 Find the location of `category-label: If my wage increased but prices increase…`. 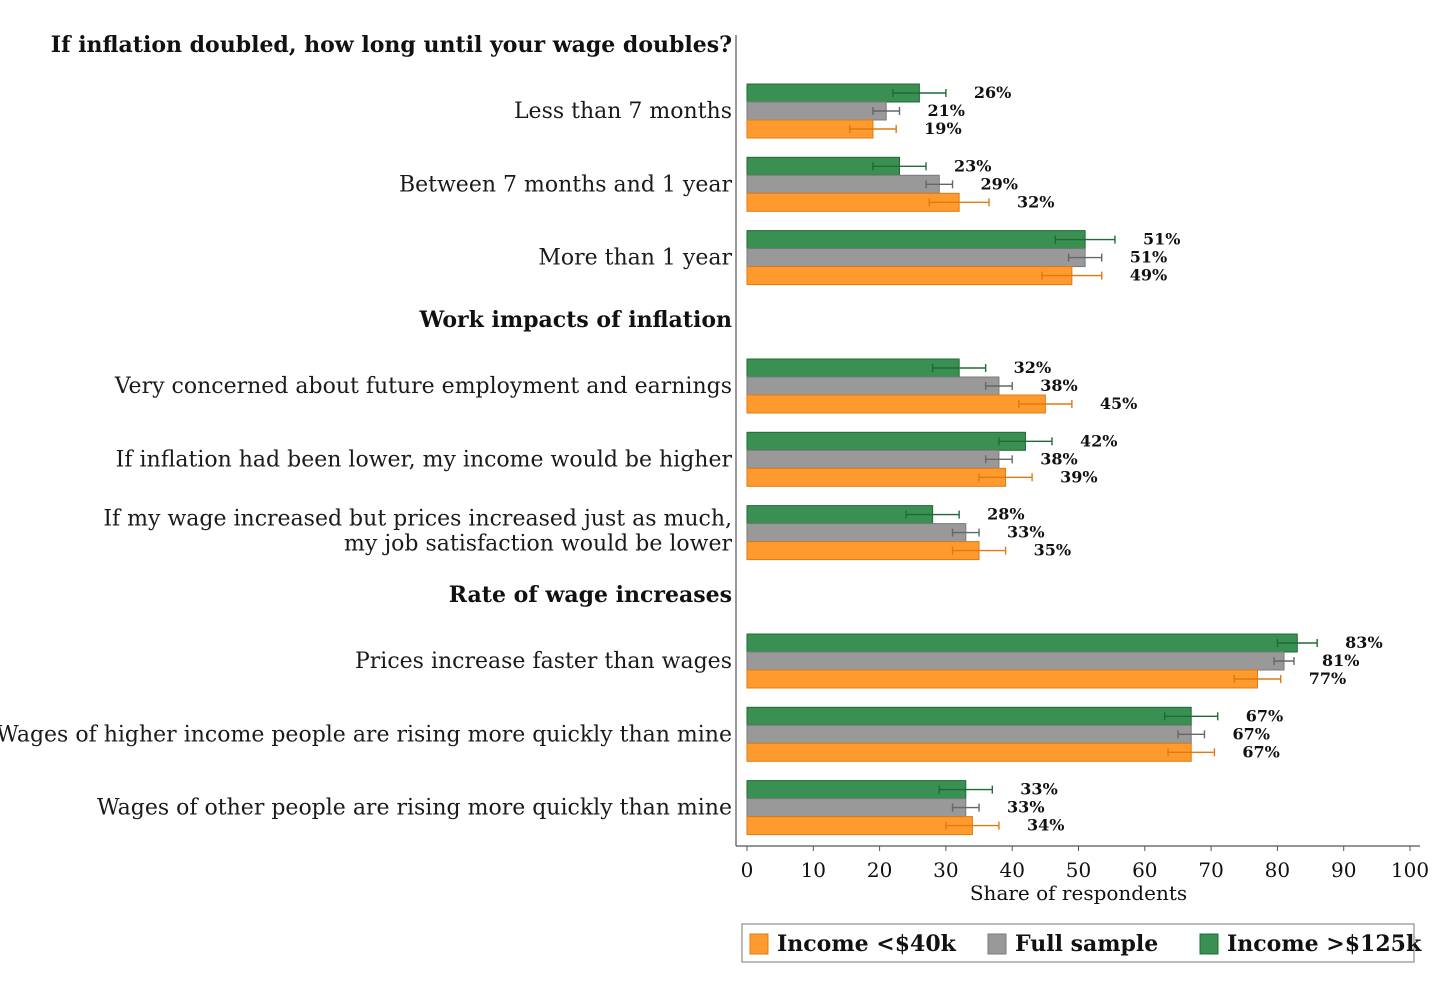

category-label: If my wage increased but prices increase… is located at coordinates (417, 519).